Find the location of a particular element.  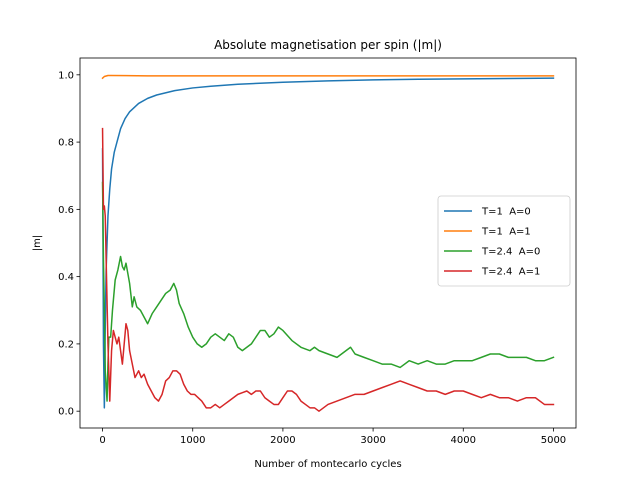

x-axis-ticks: 0 1000 2000 3000 4000 5000 is located at coordinates (332, 437).